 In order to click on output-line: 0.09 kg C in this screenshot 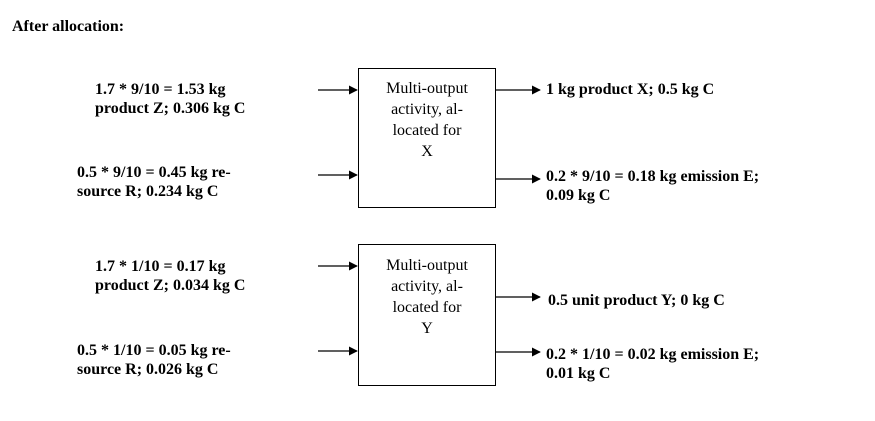, I will do `click(578, 195)`.